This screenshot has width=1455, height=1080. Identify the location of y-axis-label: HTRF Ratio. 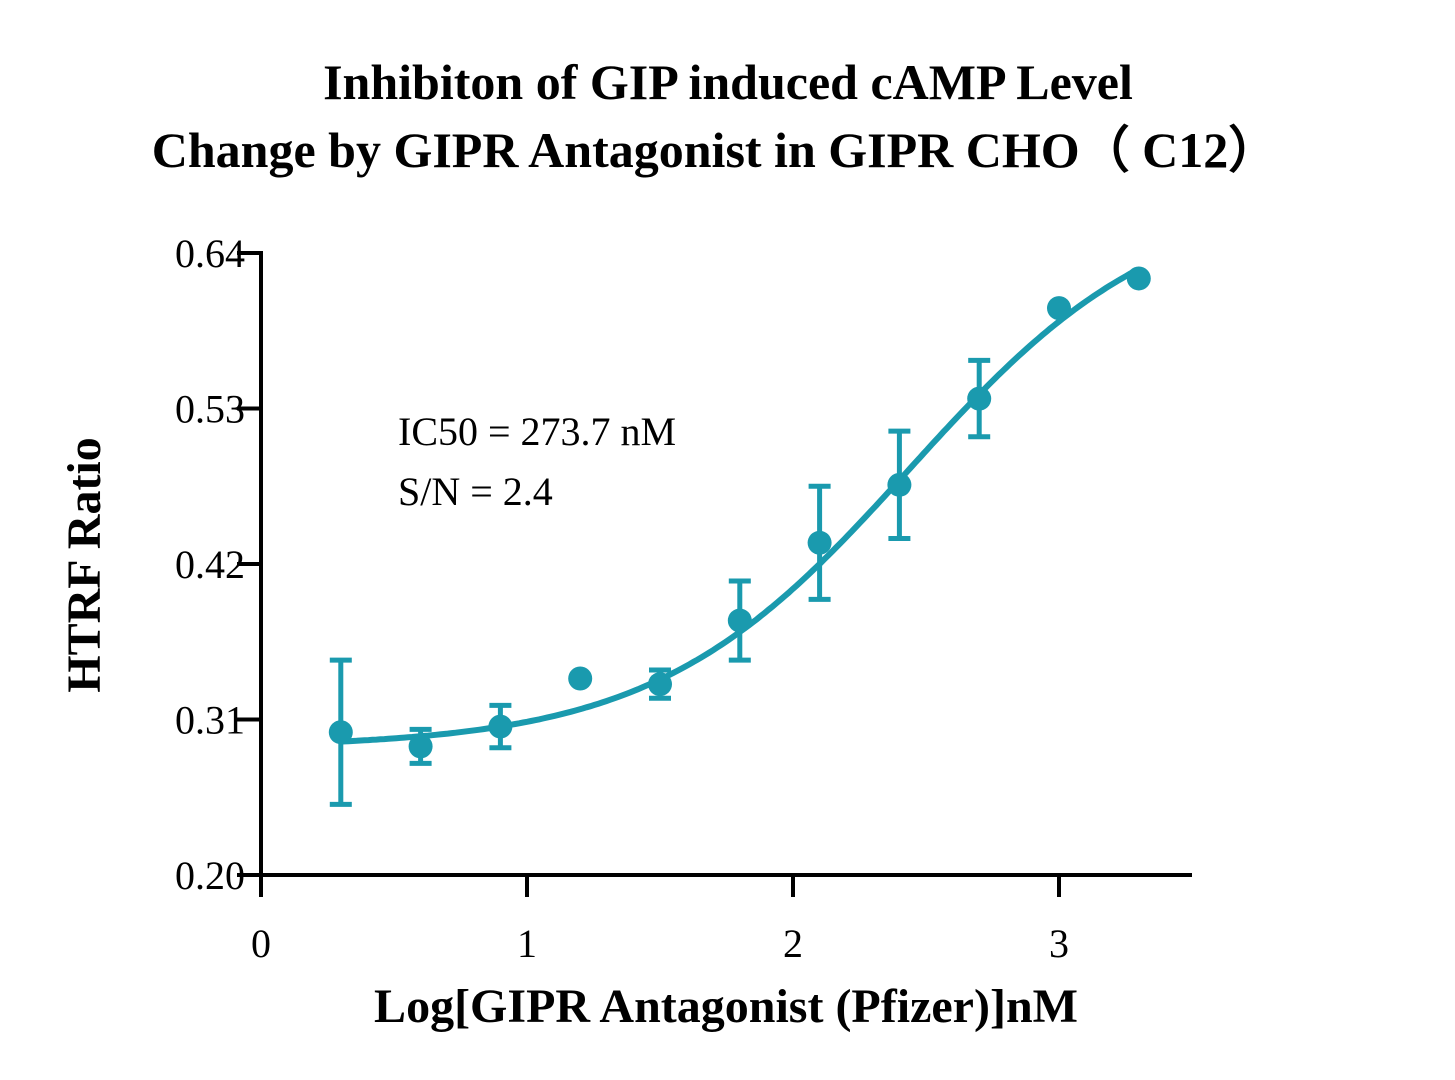
(84, 565).